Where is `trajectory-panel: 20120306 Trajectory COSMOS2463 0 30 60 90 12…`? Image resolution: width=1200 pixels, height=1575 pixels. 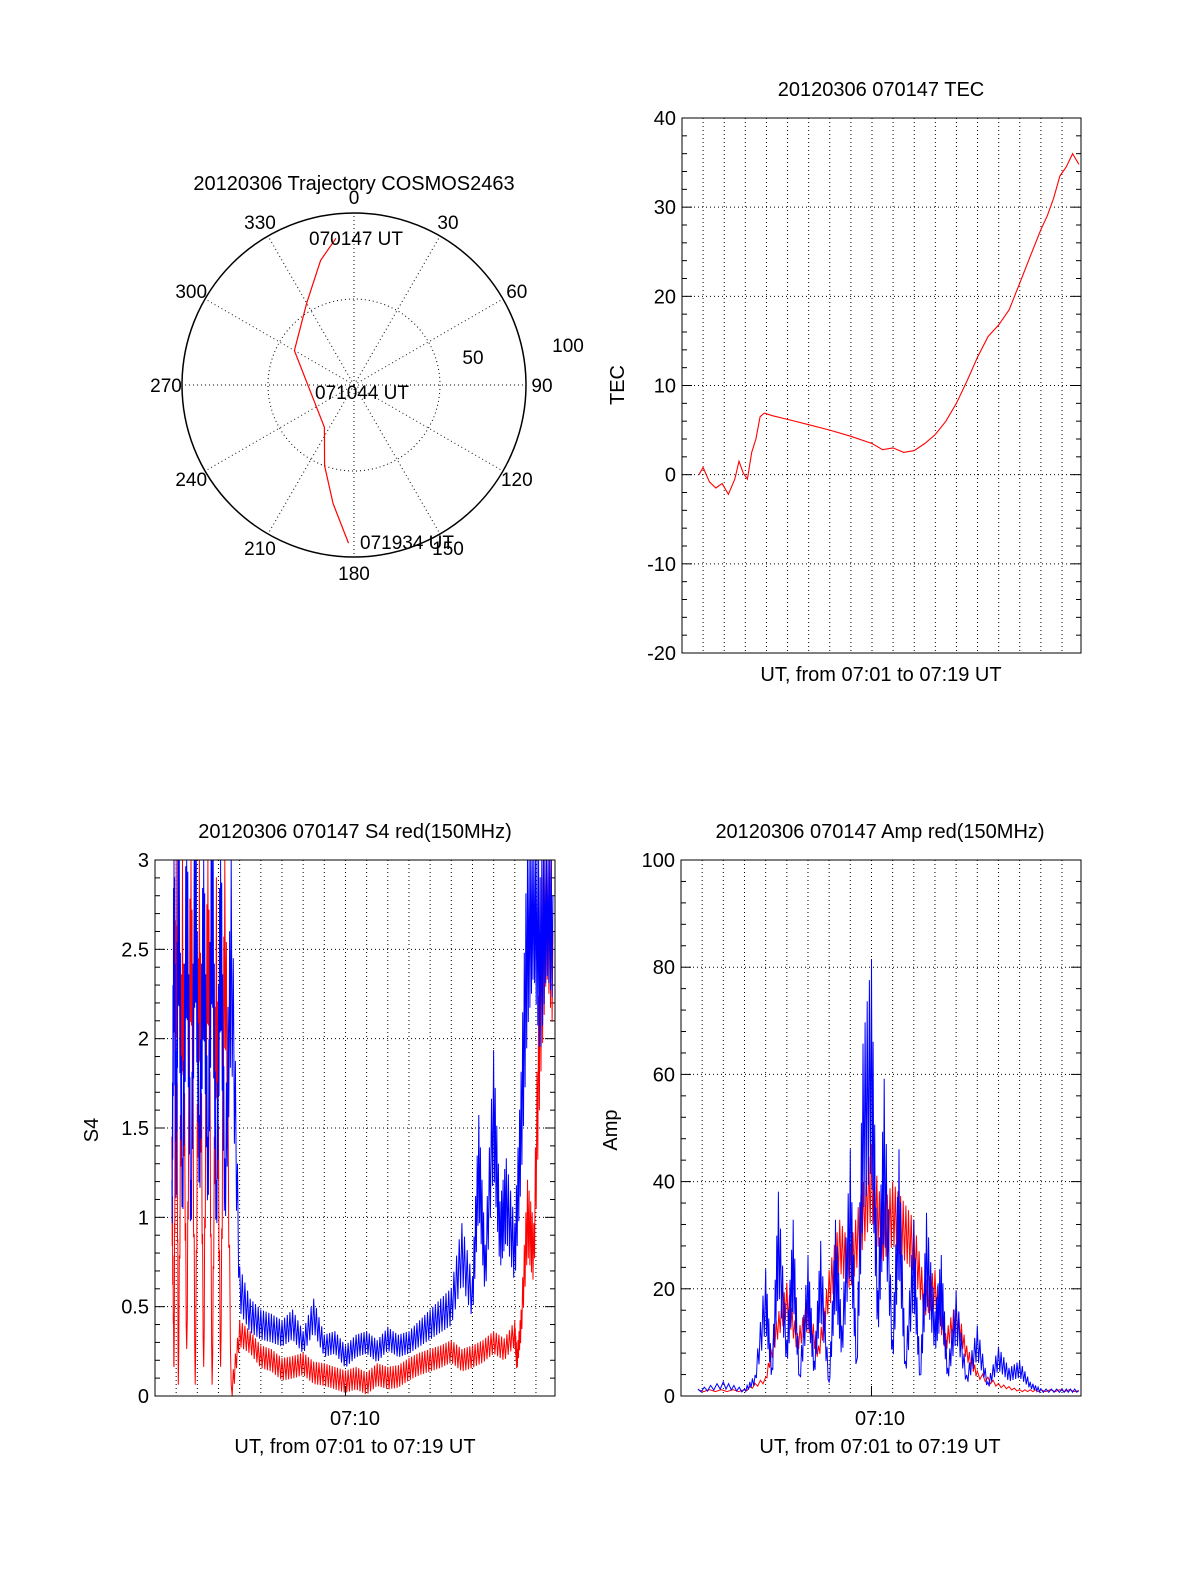
trajectory-panel: 20120306 Trajectory COSMOS2463 0 30 60 90 12… is located at coordinates (367, 379).